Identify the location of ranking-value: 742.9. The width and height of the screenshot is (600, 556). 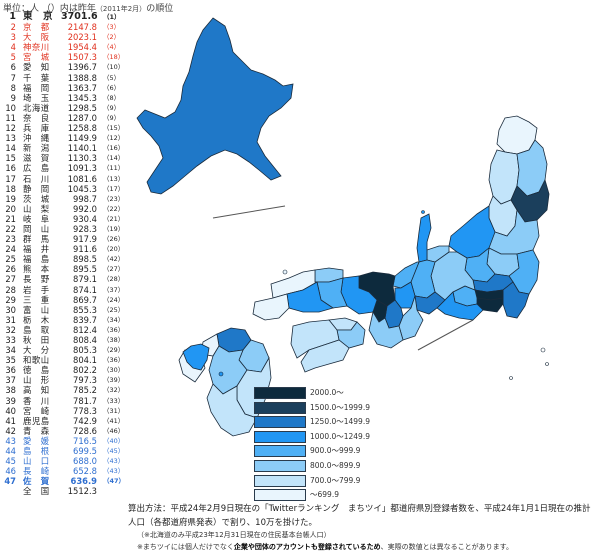
(85, 420).